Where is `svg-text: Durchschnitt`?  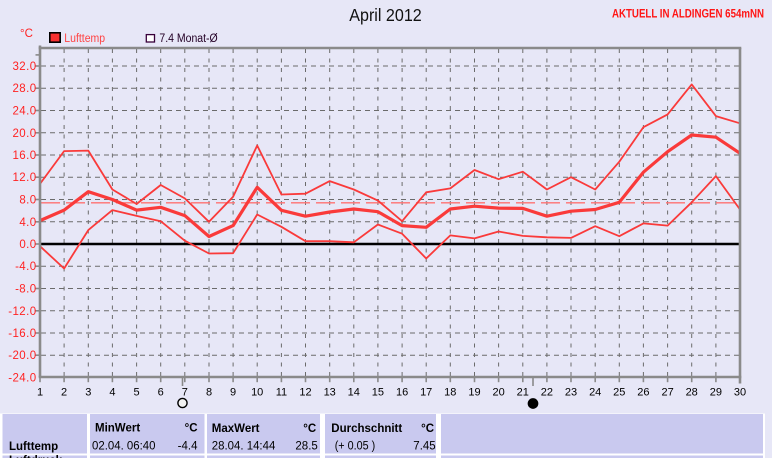
svg-text: Durchschnitt is located at coordinates (366, 429).